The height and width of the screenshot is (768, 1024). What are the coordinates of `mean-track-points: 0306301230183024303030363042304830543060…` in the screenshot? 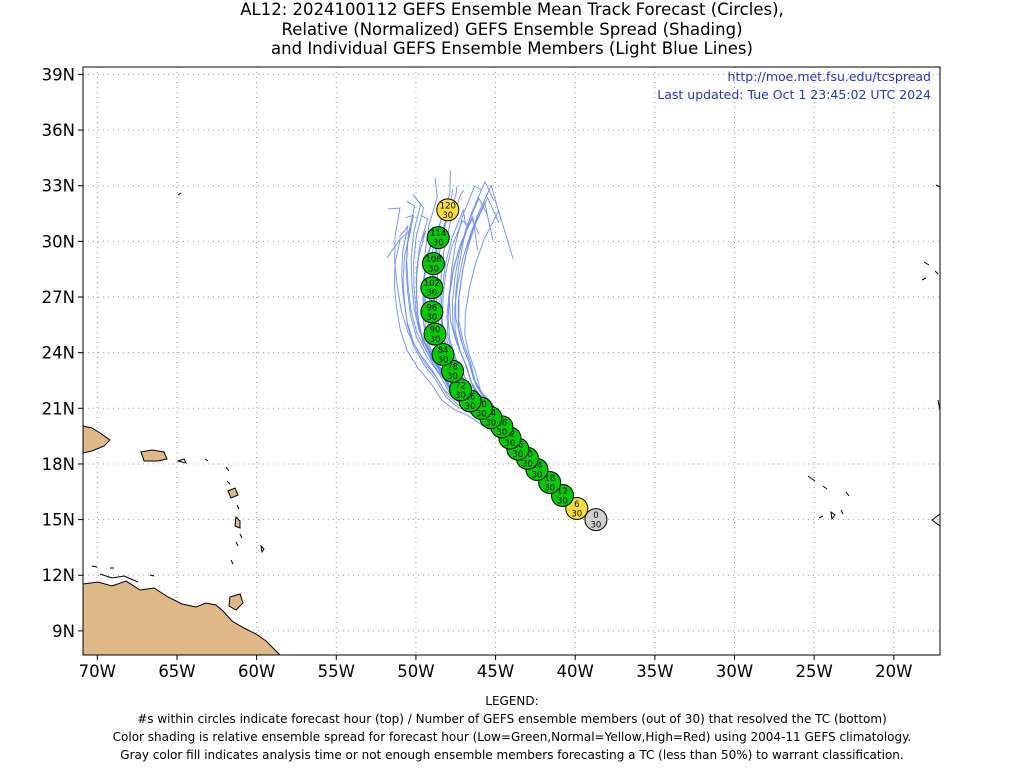 It's located at (514, 365).